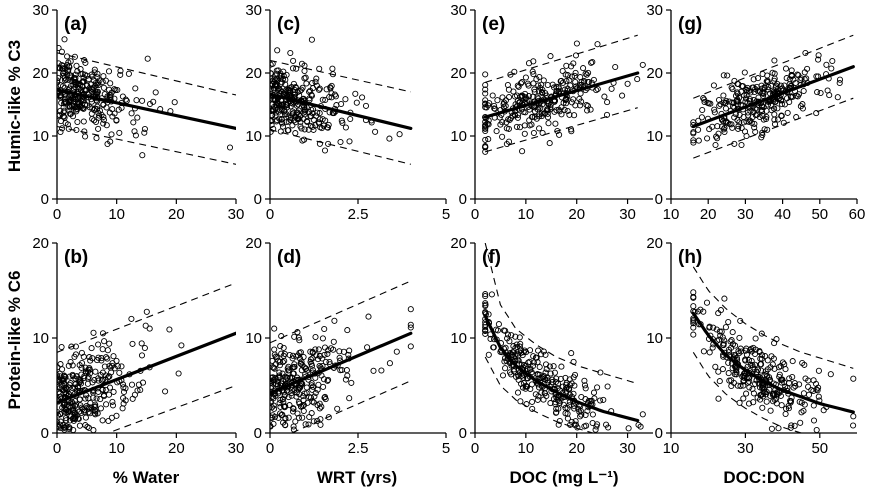 The image size is (875, 489). I want to click on panel-c: 0 10 20 30 0 2.5 5 (c), so click(347, 112).